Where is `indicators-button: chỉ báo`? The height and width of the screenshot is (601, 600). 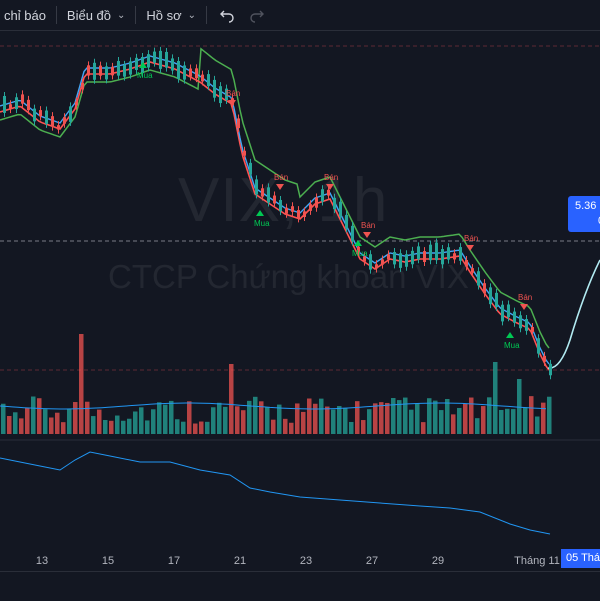 indicators-button: chỉ báo is located at coordinates (27, 15).